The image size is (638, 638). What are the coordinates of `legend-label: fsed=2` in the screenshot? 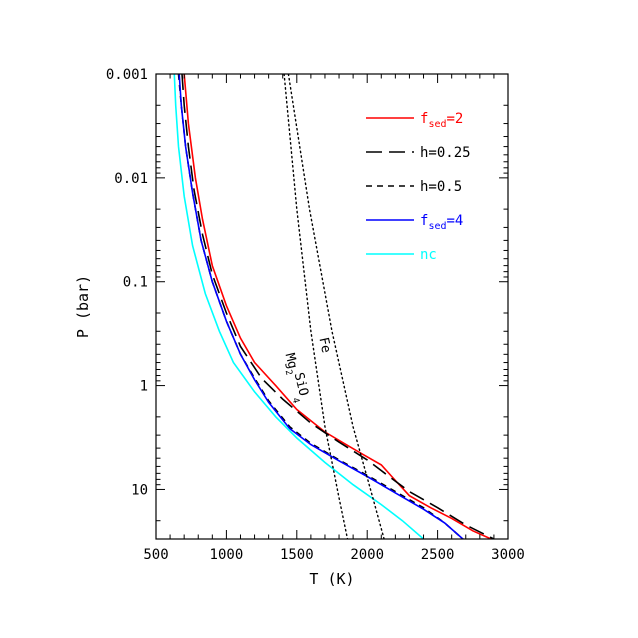 It's located at (441, 120).